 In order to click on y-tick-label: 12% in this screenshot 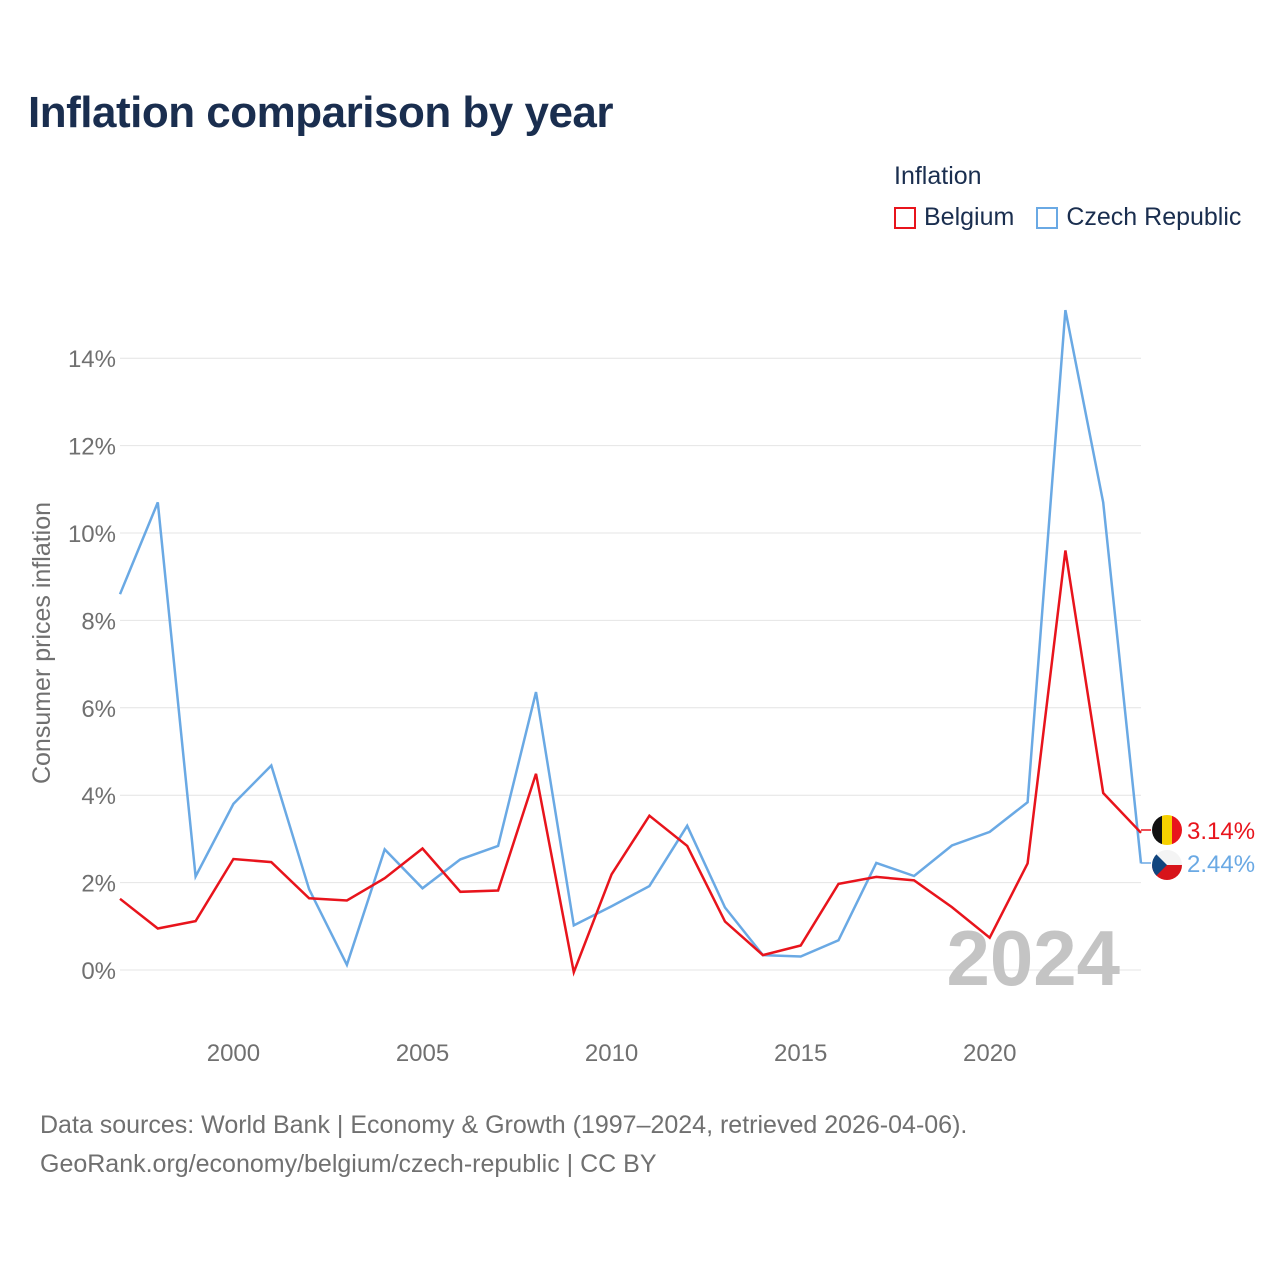, I will do `click(92, 447)`.